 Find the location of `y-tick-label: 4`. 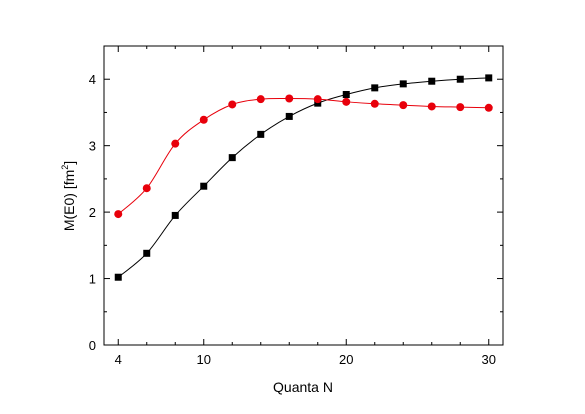

y-tick-label: 4 is located at coordinates (92, 79).